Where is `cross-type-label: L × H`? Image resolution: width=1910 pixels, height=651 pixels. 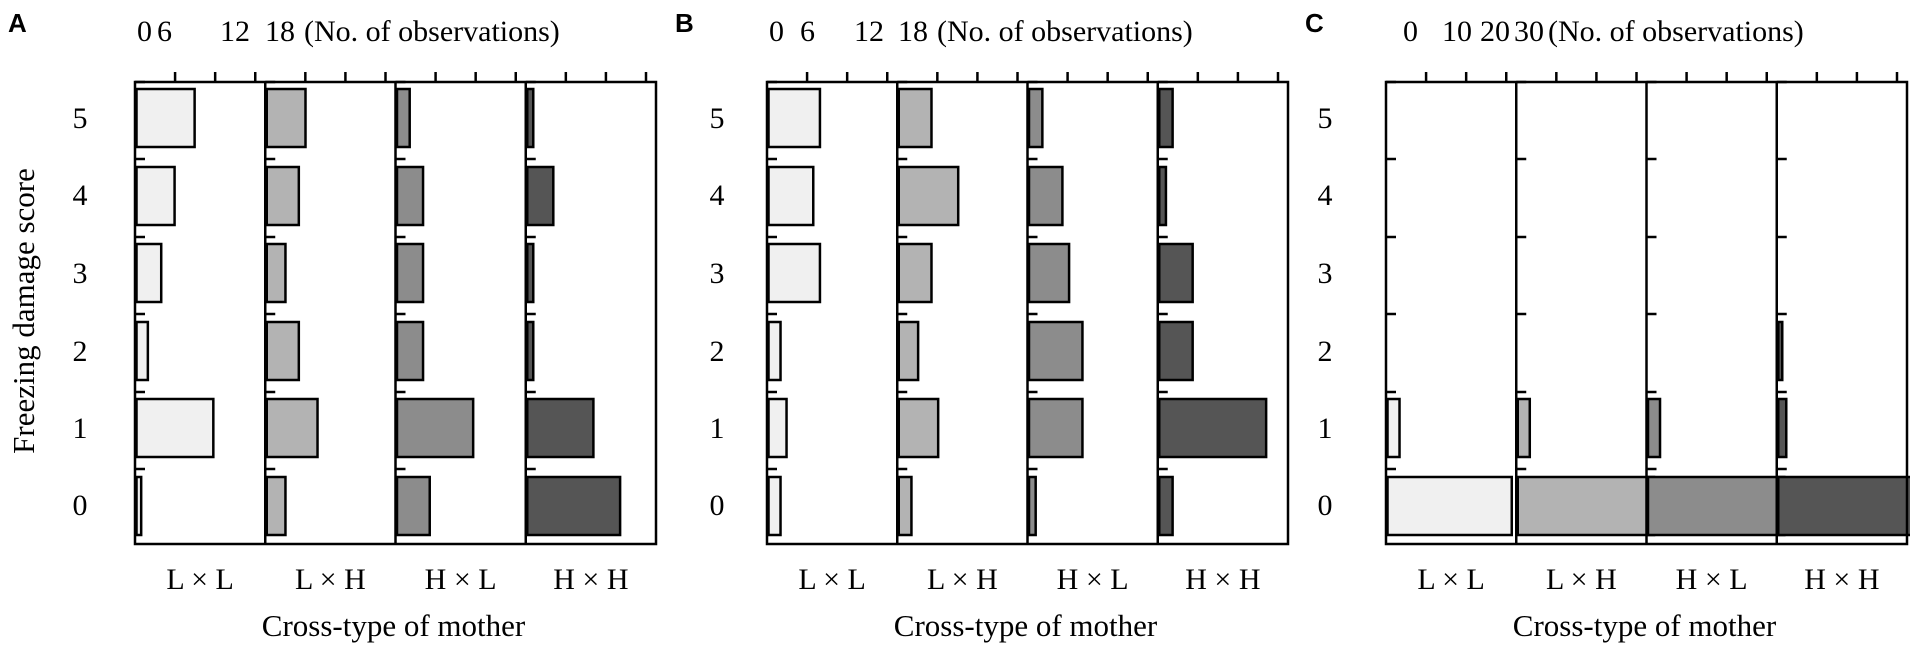 cross-type-label: L × H is located at coordinates (962, 579).